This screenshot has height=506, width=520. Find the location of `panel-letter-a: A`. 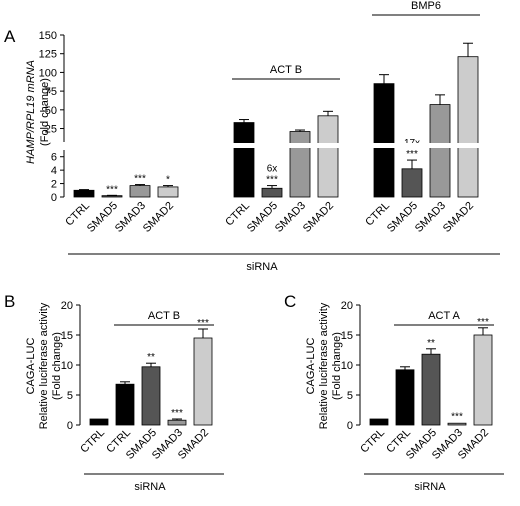

panel-letter-a: A is located at coordinates (10, 36).